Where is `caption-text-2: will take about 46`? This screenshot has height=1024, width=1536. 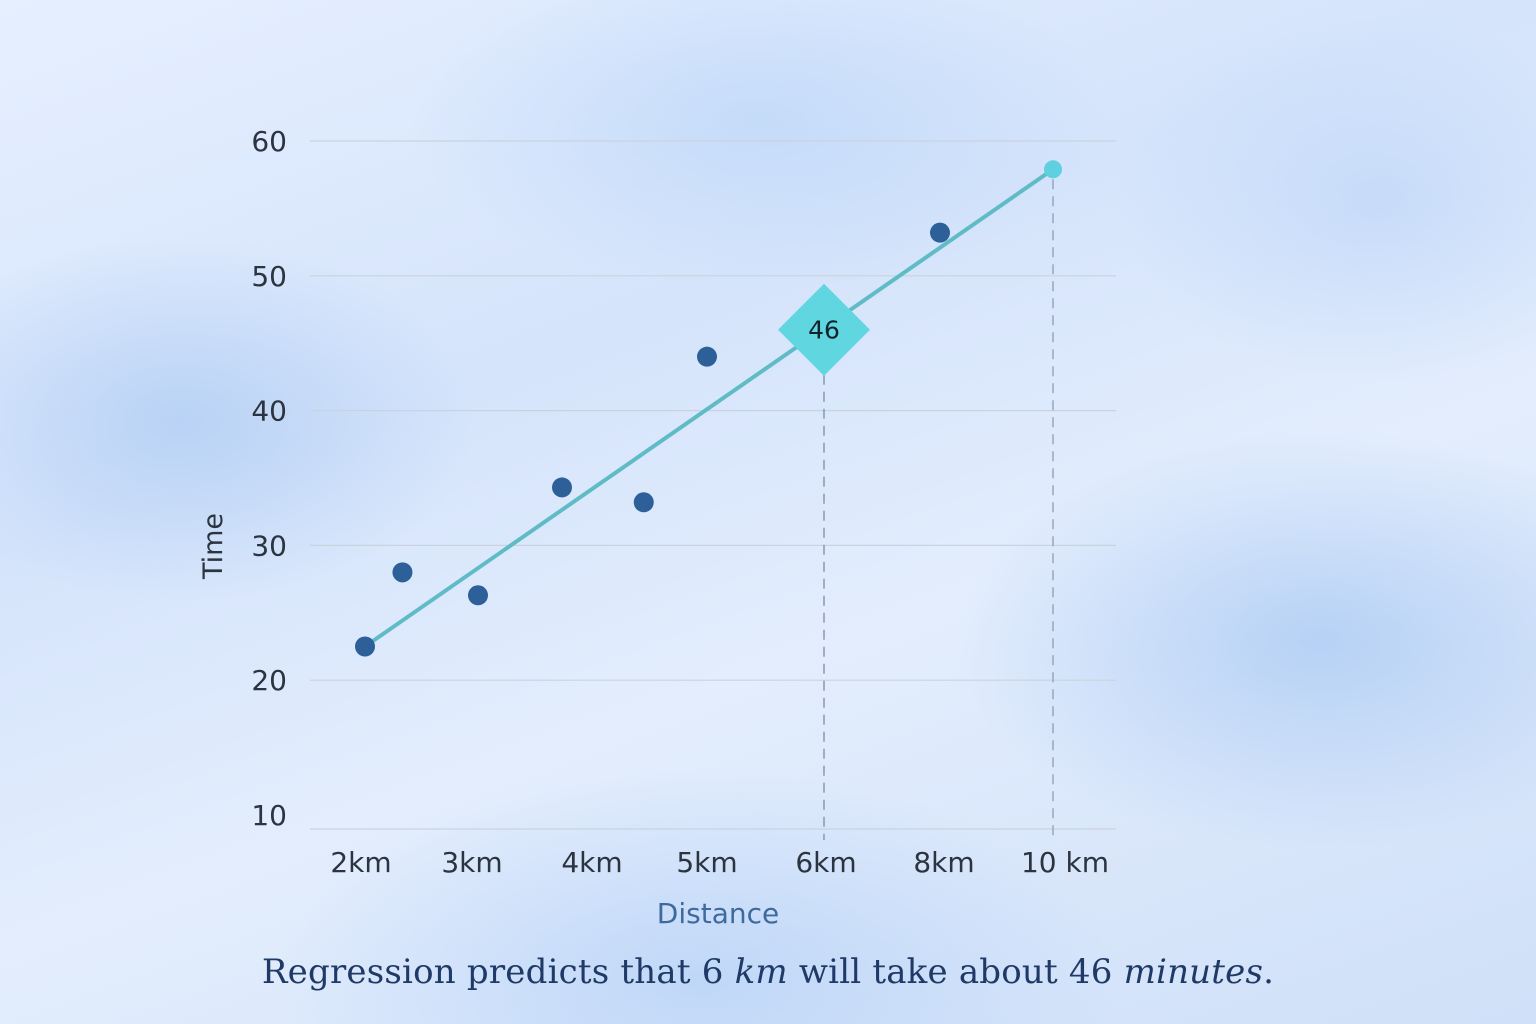 caption-text-2: will take about 46 is located at coordinates (955, 972).